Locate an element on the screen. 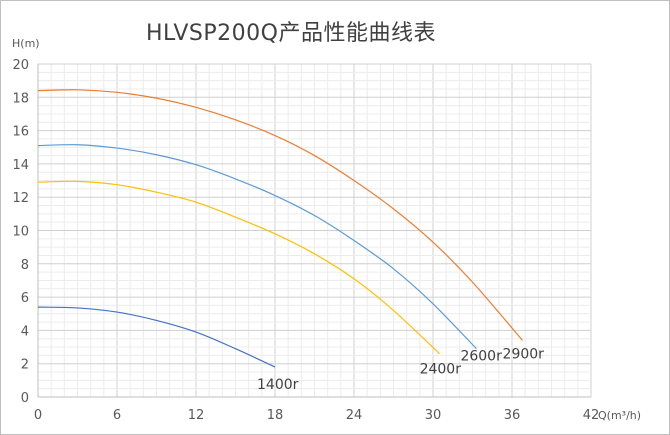 Image resolution: width=670 pixels, height=435 pixels. x-tick-label: 30 is located at coordinates (433, 415).